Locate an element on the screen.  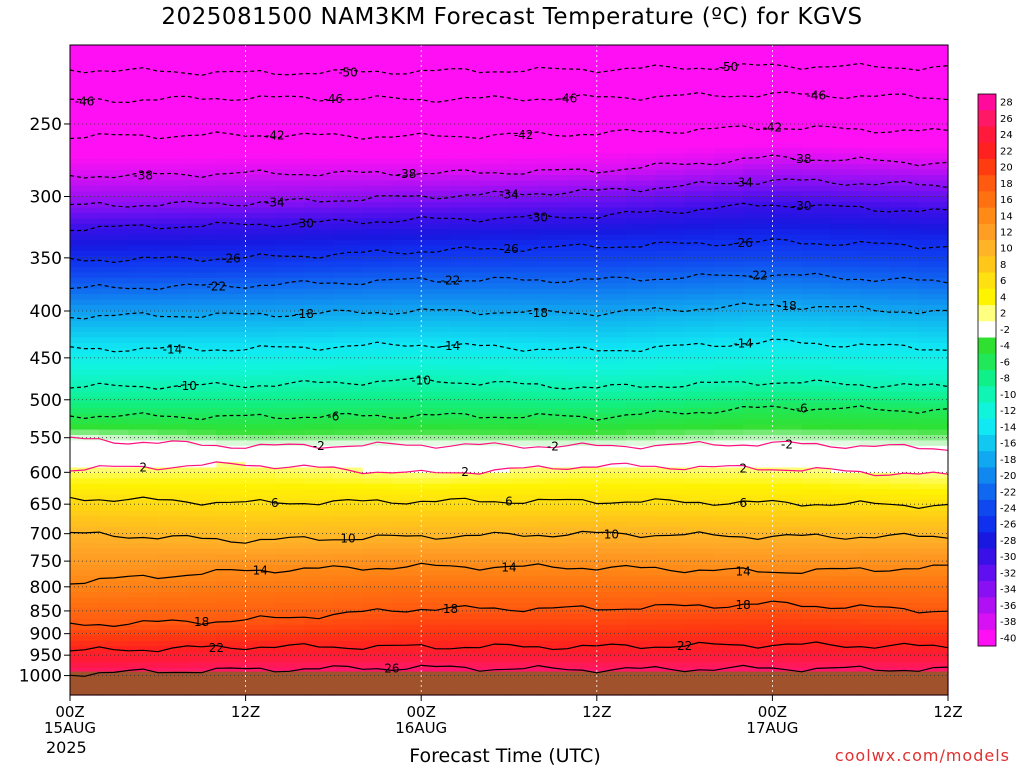
colorbar-label: 8 is located at coordinates (1003, 265).